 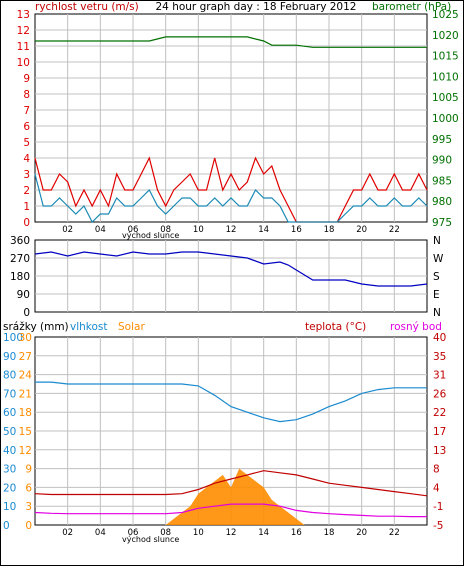 What do you see at coordinates (87, 7) in the screenshot?
I see `wind-axis-title: rychlost vetru (m/s)` at bounding box center [87, 7].